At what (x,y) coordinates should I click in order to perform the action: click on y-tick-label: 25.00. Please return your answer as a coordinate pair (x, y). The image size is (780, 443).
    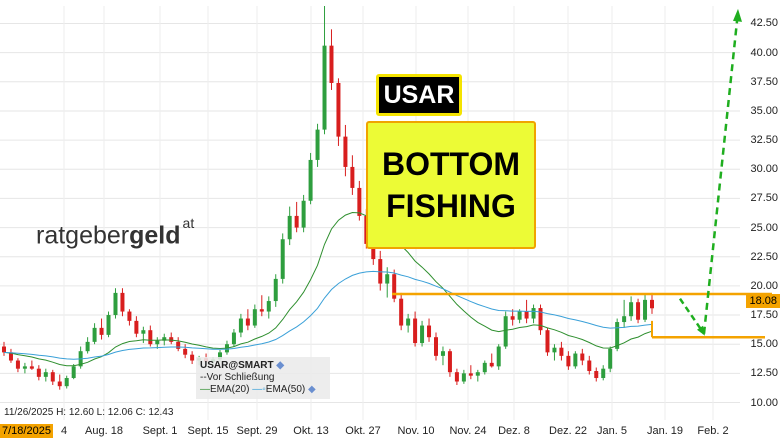
    Looking at the image, I should click on (764, 227).